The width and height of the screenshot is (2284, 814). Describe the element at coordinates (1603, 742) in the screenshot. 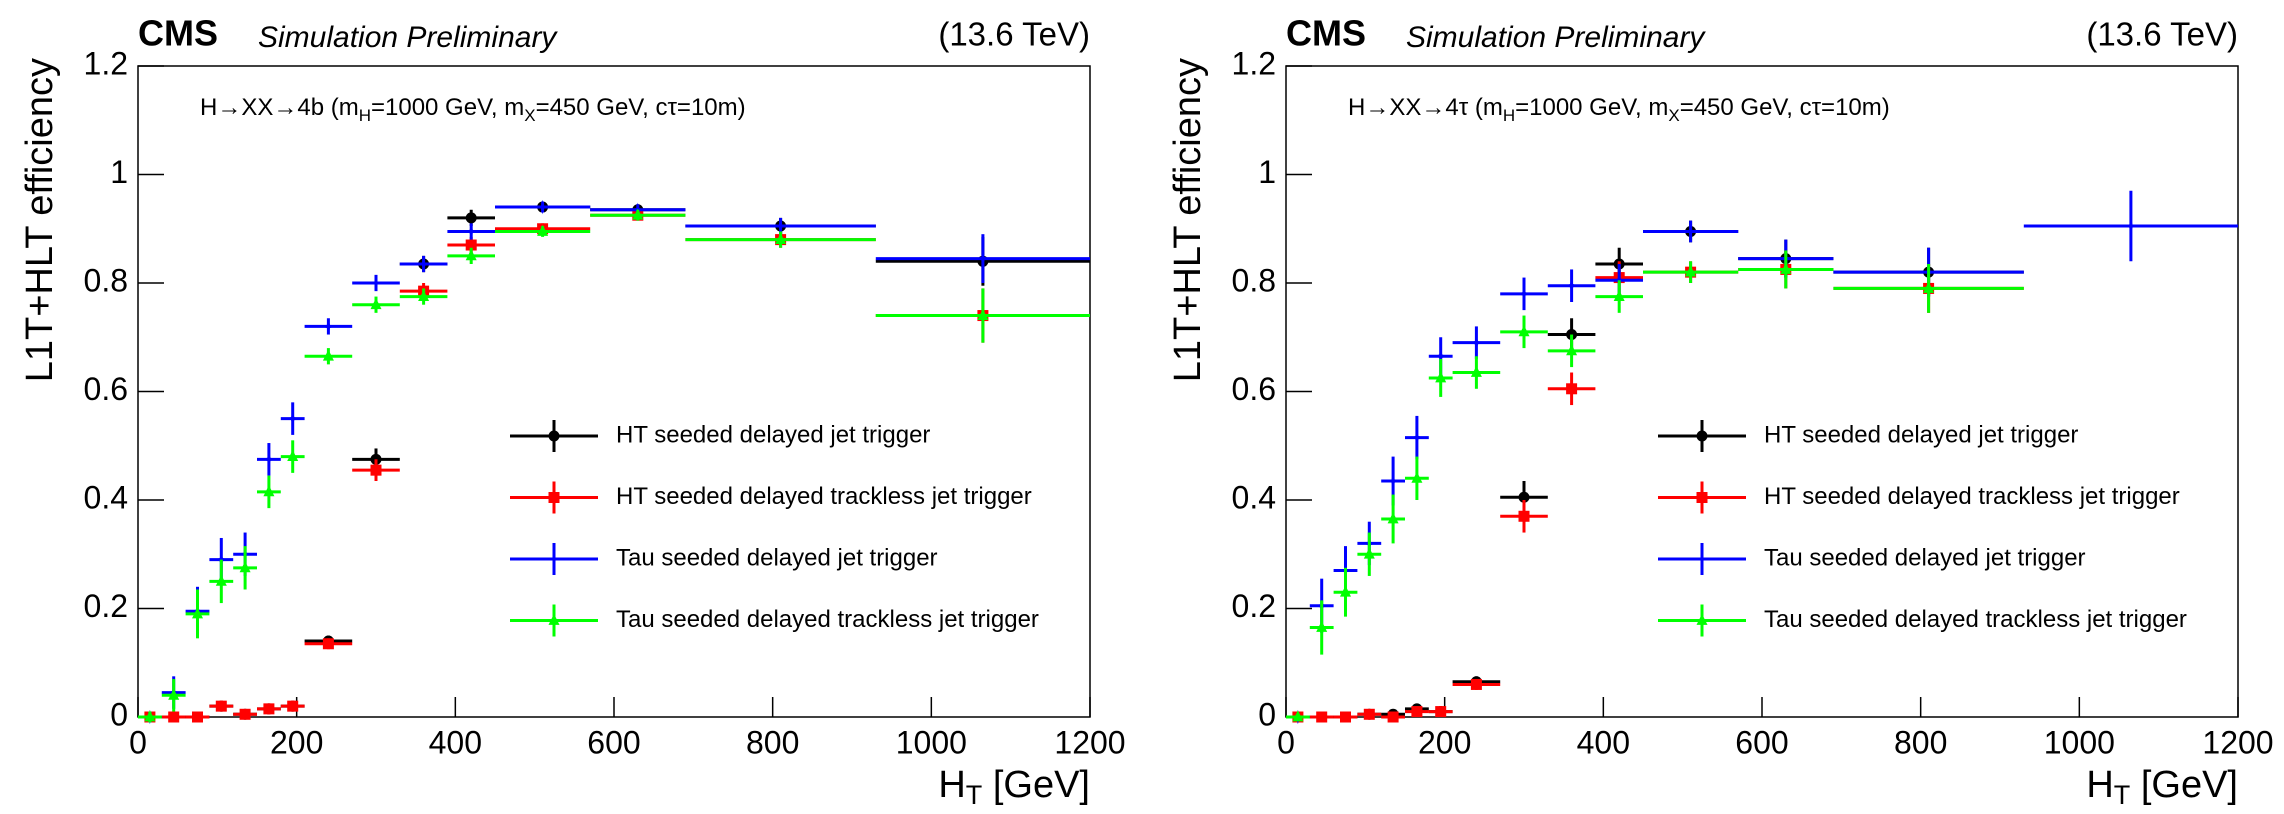

I see `x-tick-label: 400` at that location.